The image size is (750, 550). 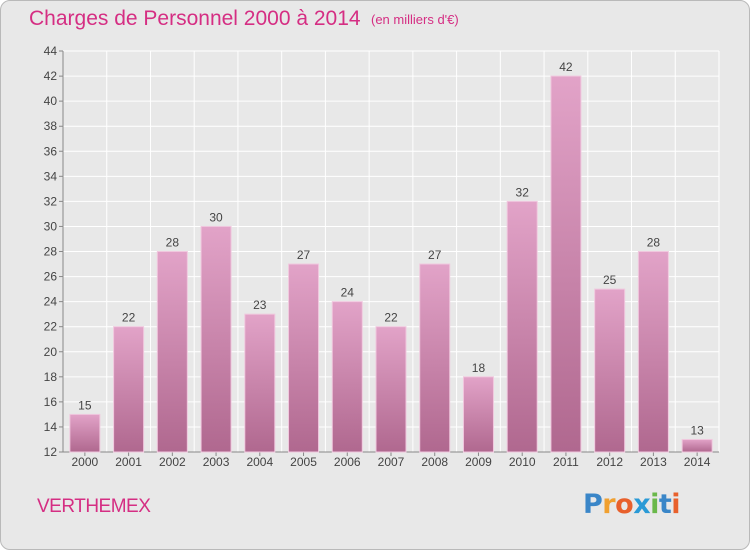 I want to click on bar-2003, so click(x=216, y=339).